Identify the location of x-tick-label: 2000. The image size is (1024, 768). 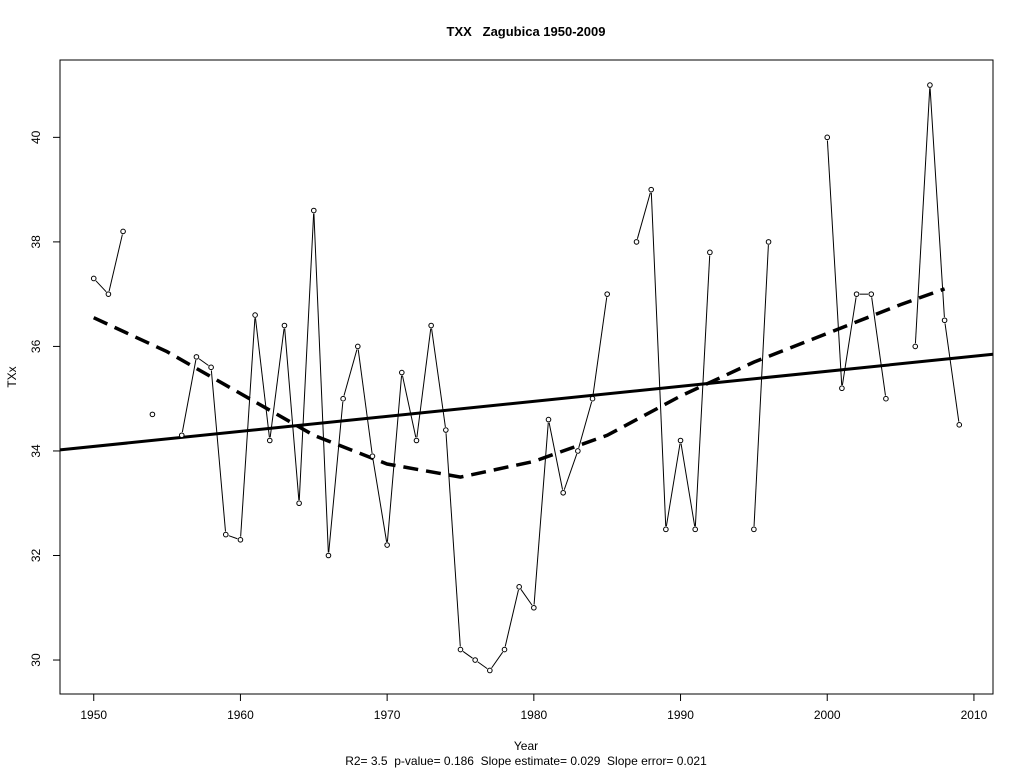
(827, 715).